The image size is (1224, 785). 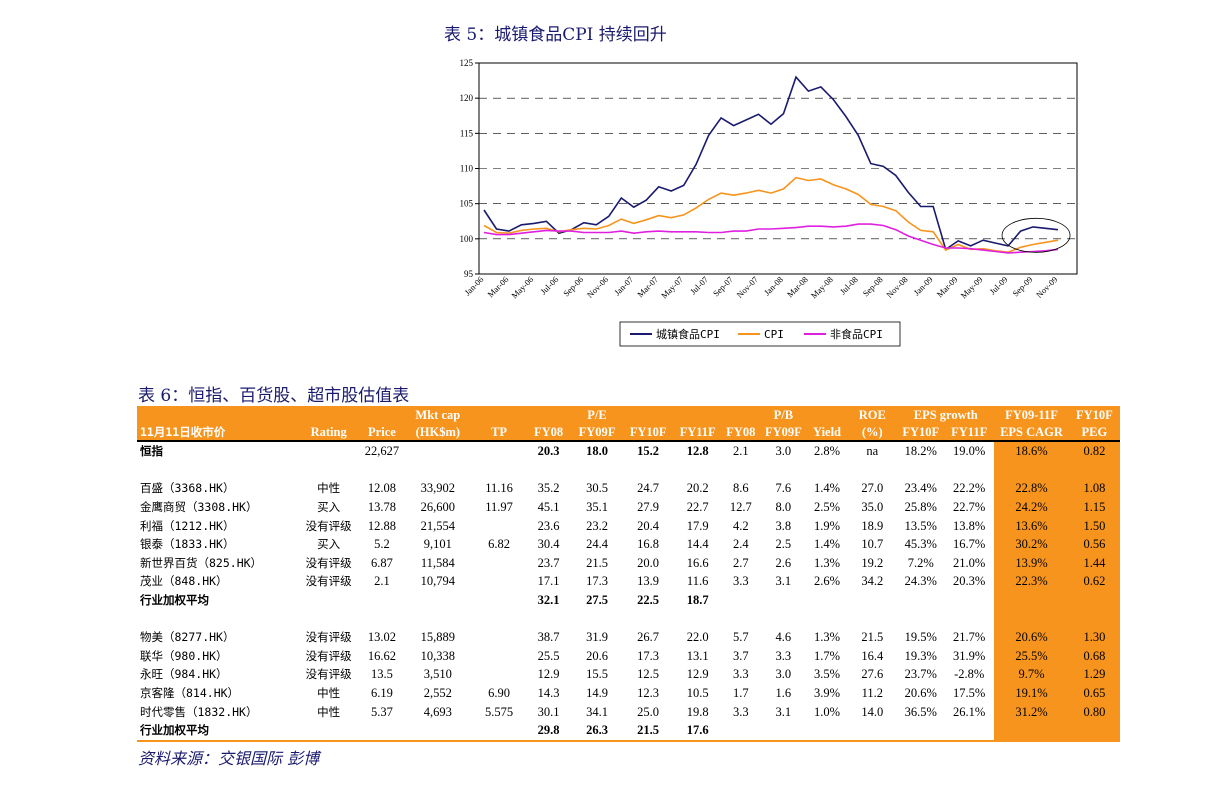 What do you see at coordinates (697, 655) in the screenshot?
I see `cell-pe11: 13.1` at bounding box center [697, 655].